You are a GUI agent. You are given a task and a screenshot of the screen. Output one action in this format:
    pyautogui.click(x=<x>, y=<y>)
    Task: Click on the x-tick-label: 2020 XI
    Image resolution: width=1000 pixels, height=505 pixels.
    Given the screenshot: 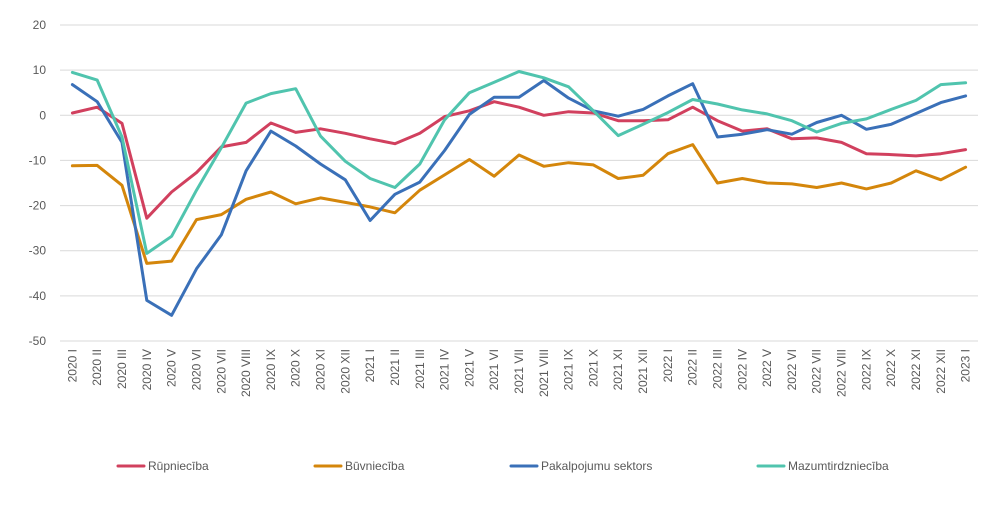 What is the action you would take?
    pyautogui.click(x=321, y=369)
    